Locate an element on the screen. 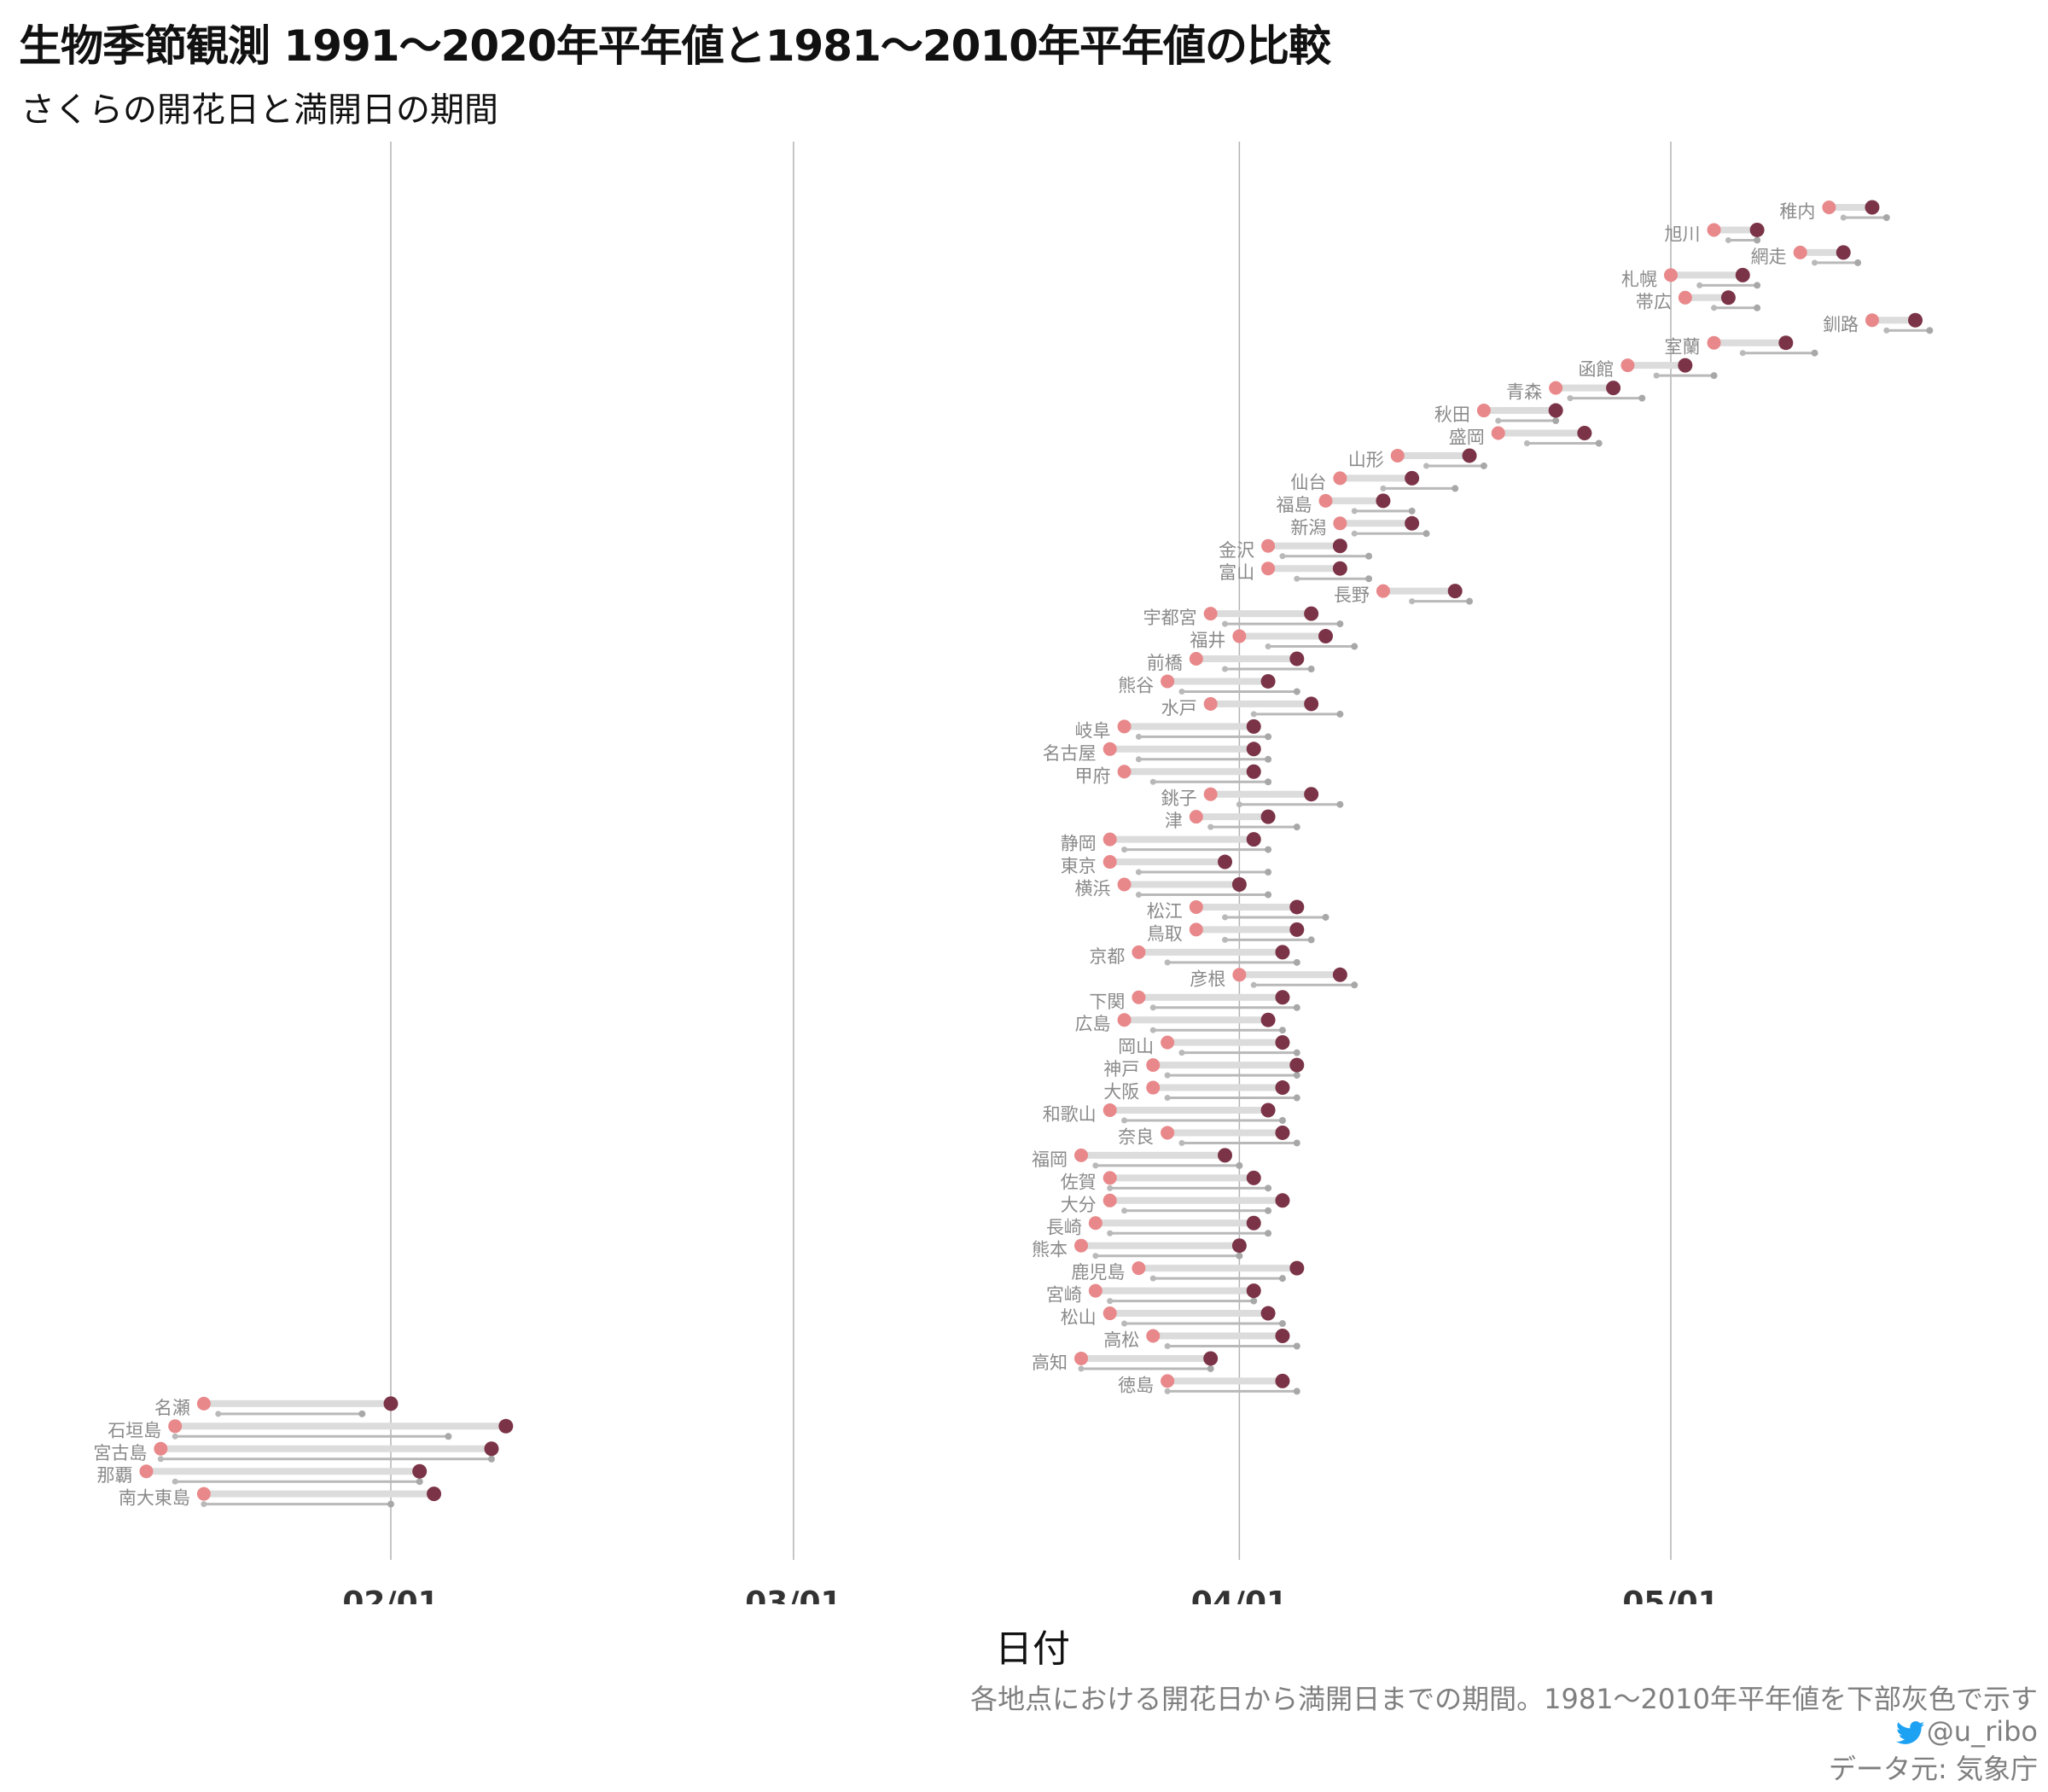  station-label: 名瀬 is located at coordinates (172, 1408).